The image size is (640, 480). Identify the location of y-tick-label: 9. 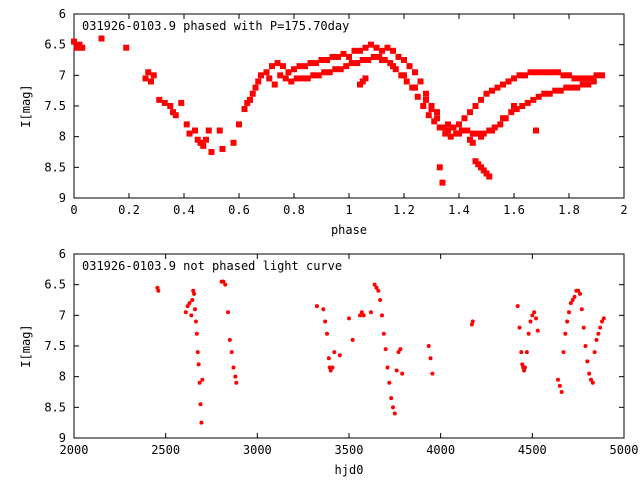
(62, 438).